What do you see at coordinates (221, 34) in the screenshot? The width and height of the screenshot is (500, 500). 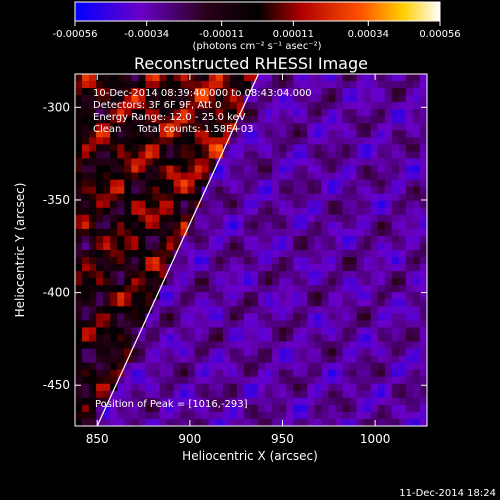 I see `colorbar-tick-label: -0.00011` at bounding box center [221, 34].